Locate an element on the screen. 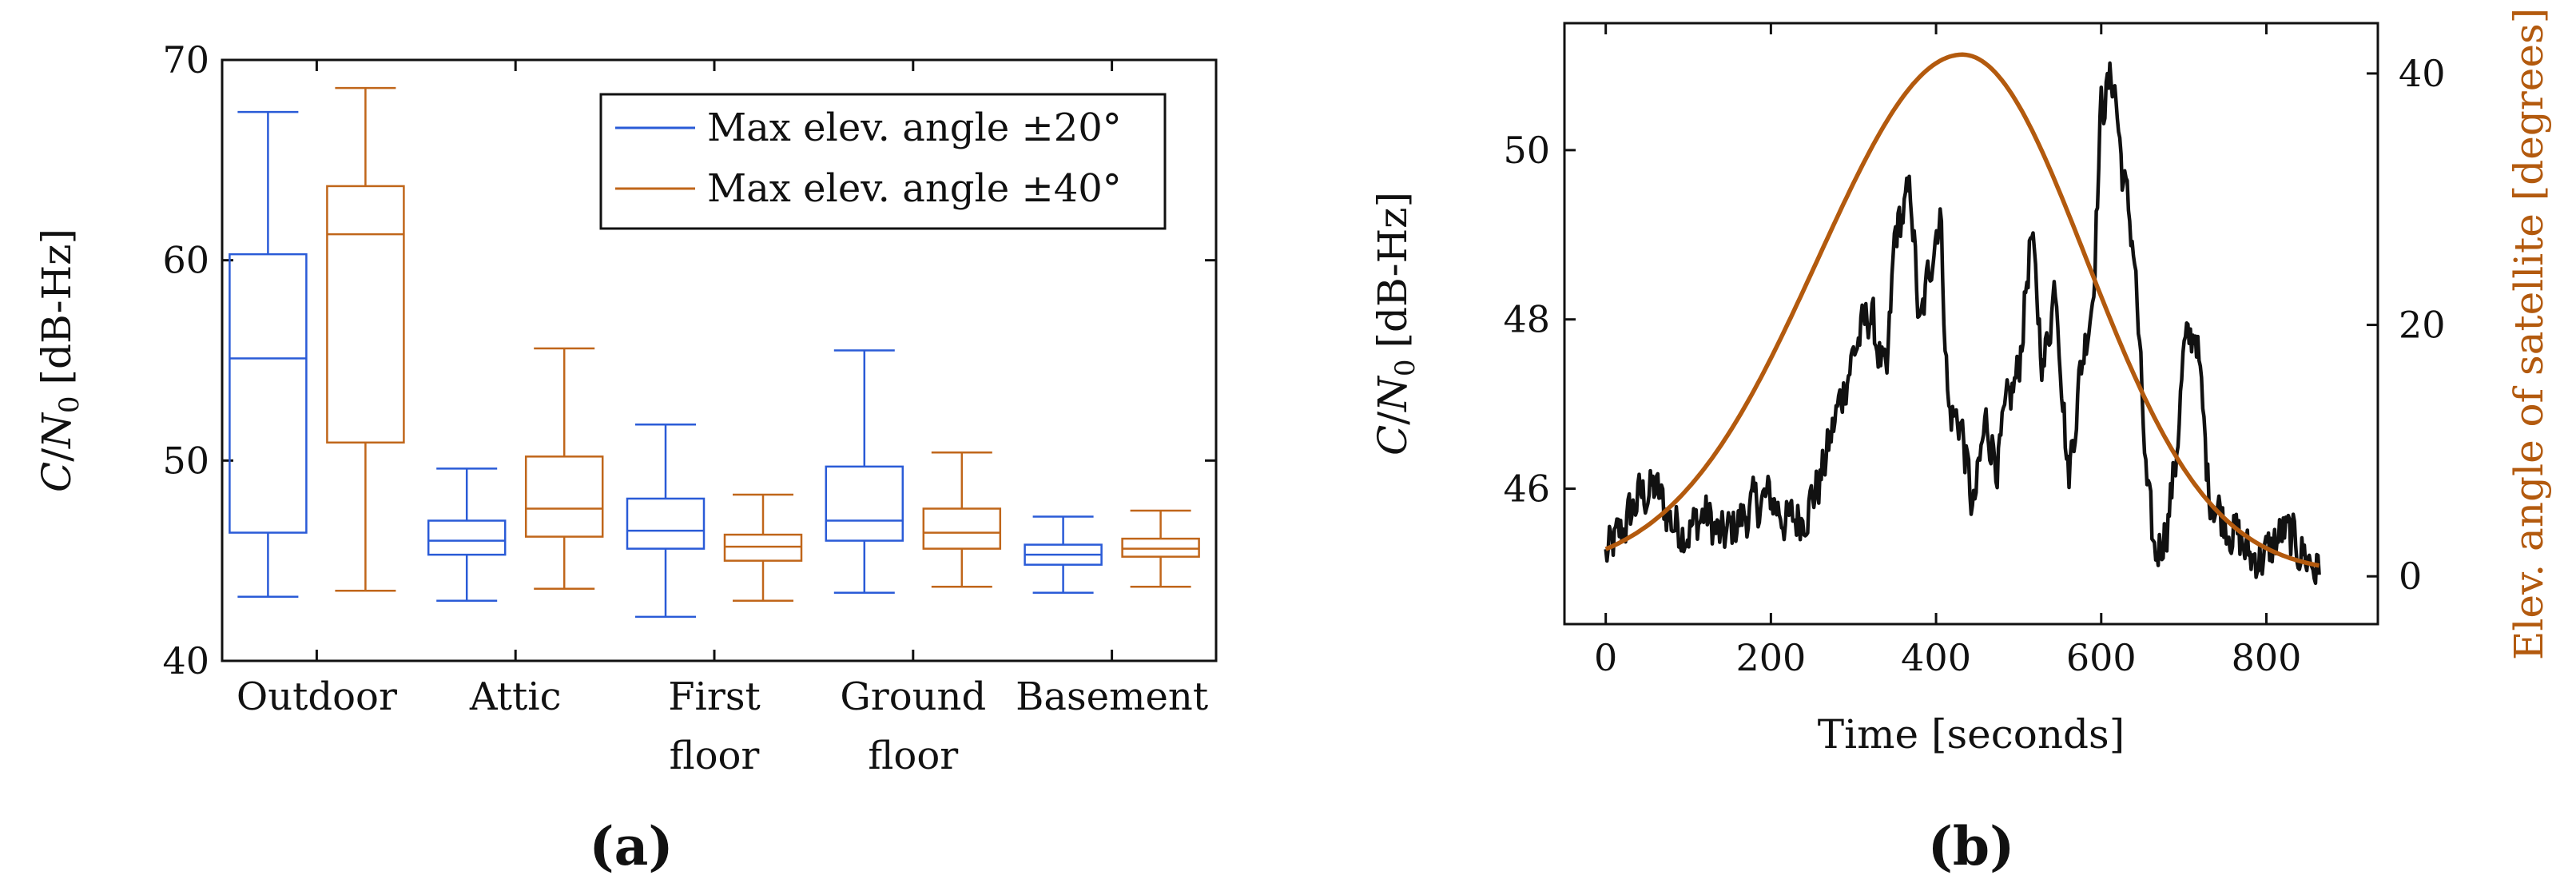 The height and width of the screenshot is (895, 2576). caption-a: (a) is located at coordinates (631, 846).